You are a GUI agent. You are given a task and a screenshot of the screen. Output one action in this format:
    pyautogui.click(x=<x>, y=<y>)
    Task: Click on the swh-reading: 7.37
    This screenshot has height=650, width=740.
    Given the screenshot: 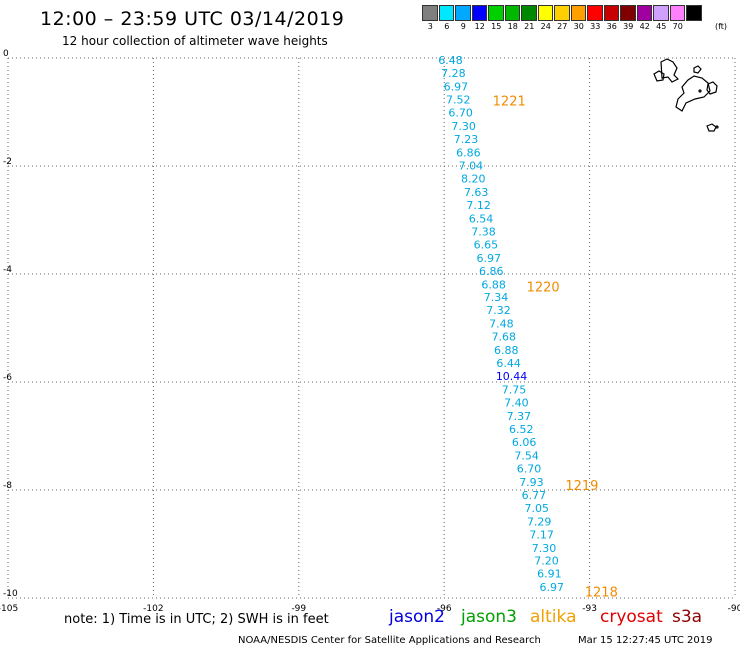 What is the action you would take?
    pyautogui.click(x=519, y=416)
    